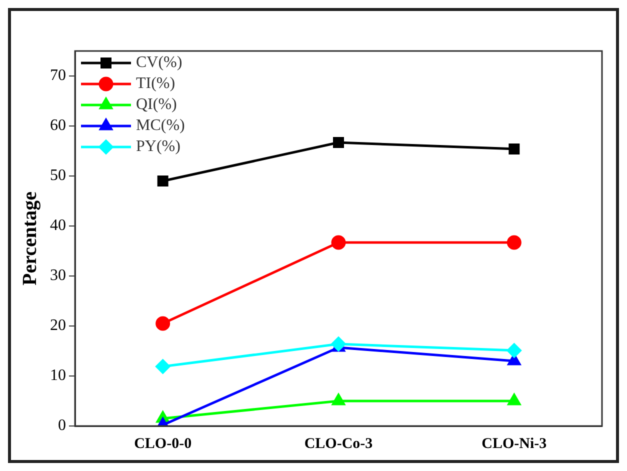 This screenshot has height=471, width=627. What do you see at coordinates (30, 238) in the screenshot?
I see `y-axis-title: Percentage` at bounding box center [30, 238].